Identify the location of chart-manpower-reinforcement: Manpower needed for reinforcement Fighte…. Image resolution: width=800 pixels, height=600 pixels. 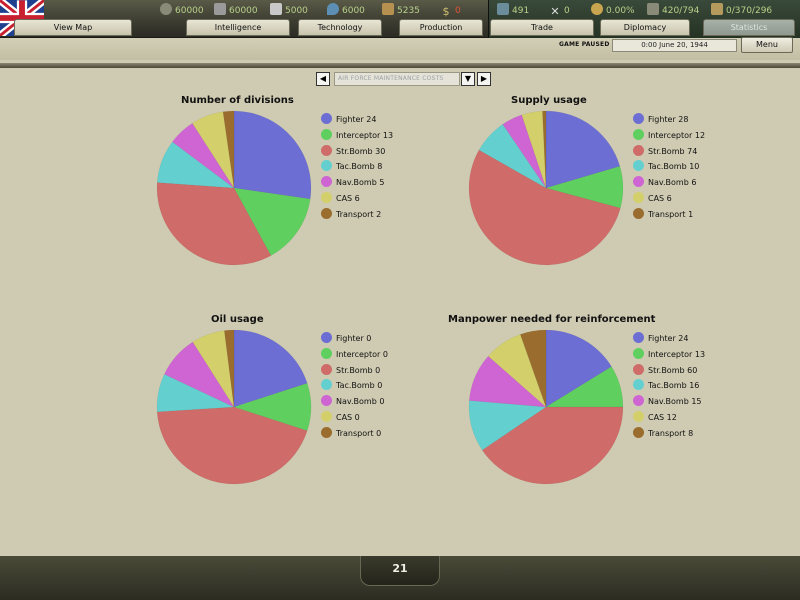
(617, 416).